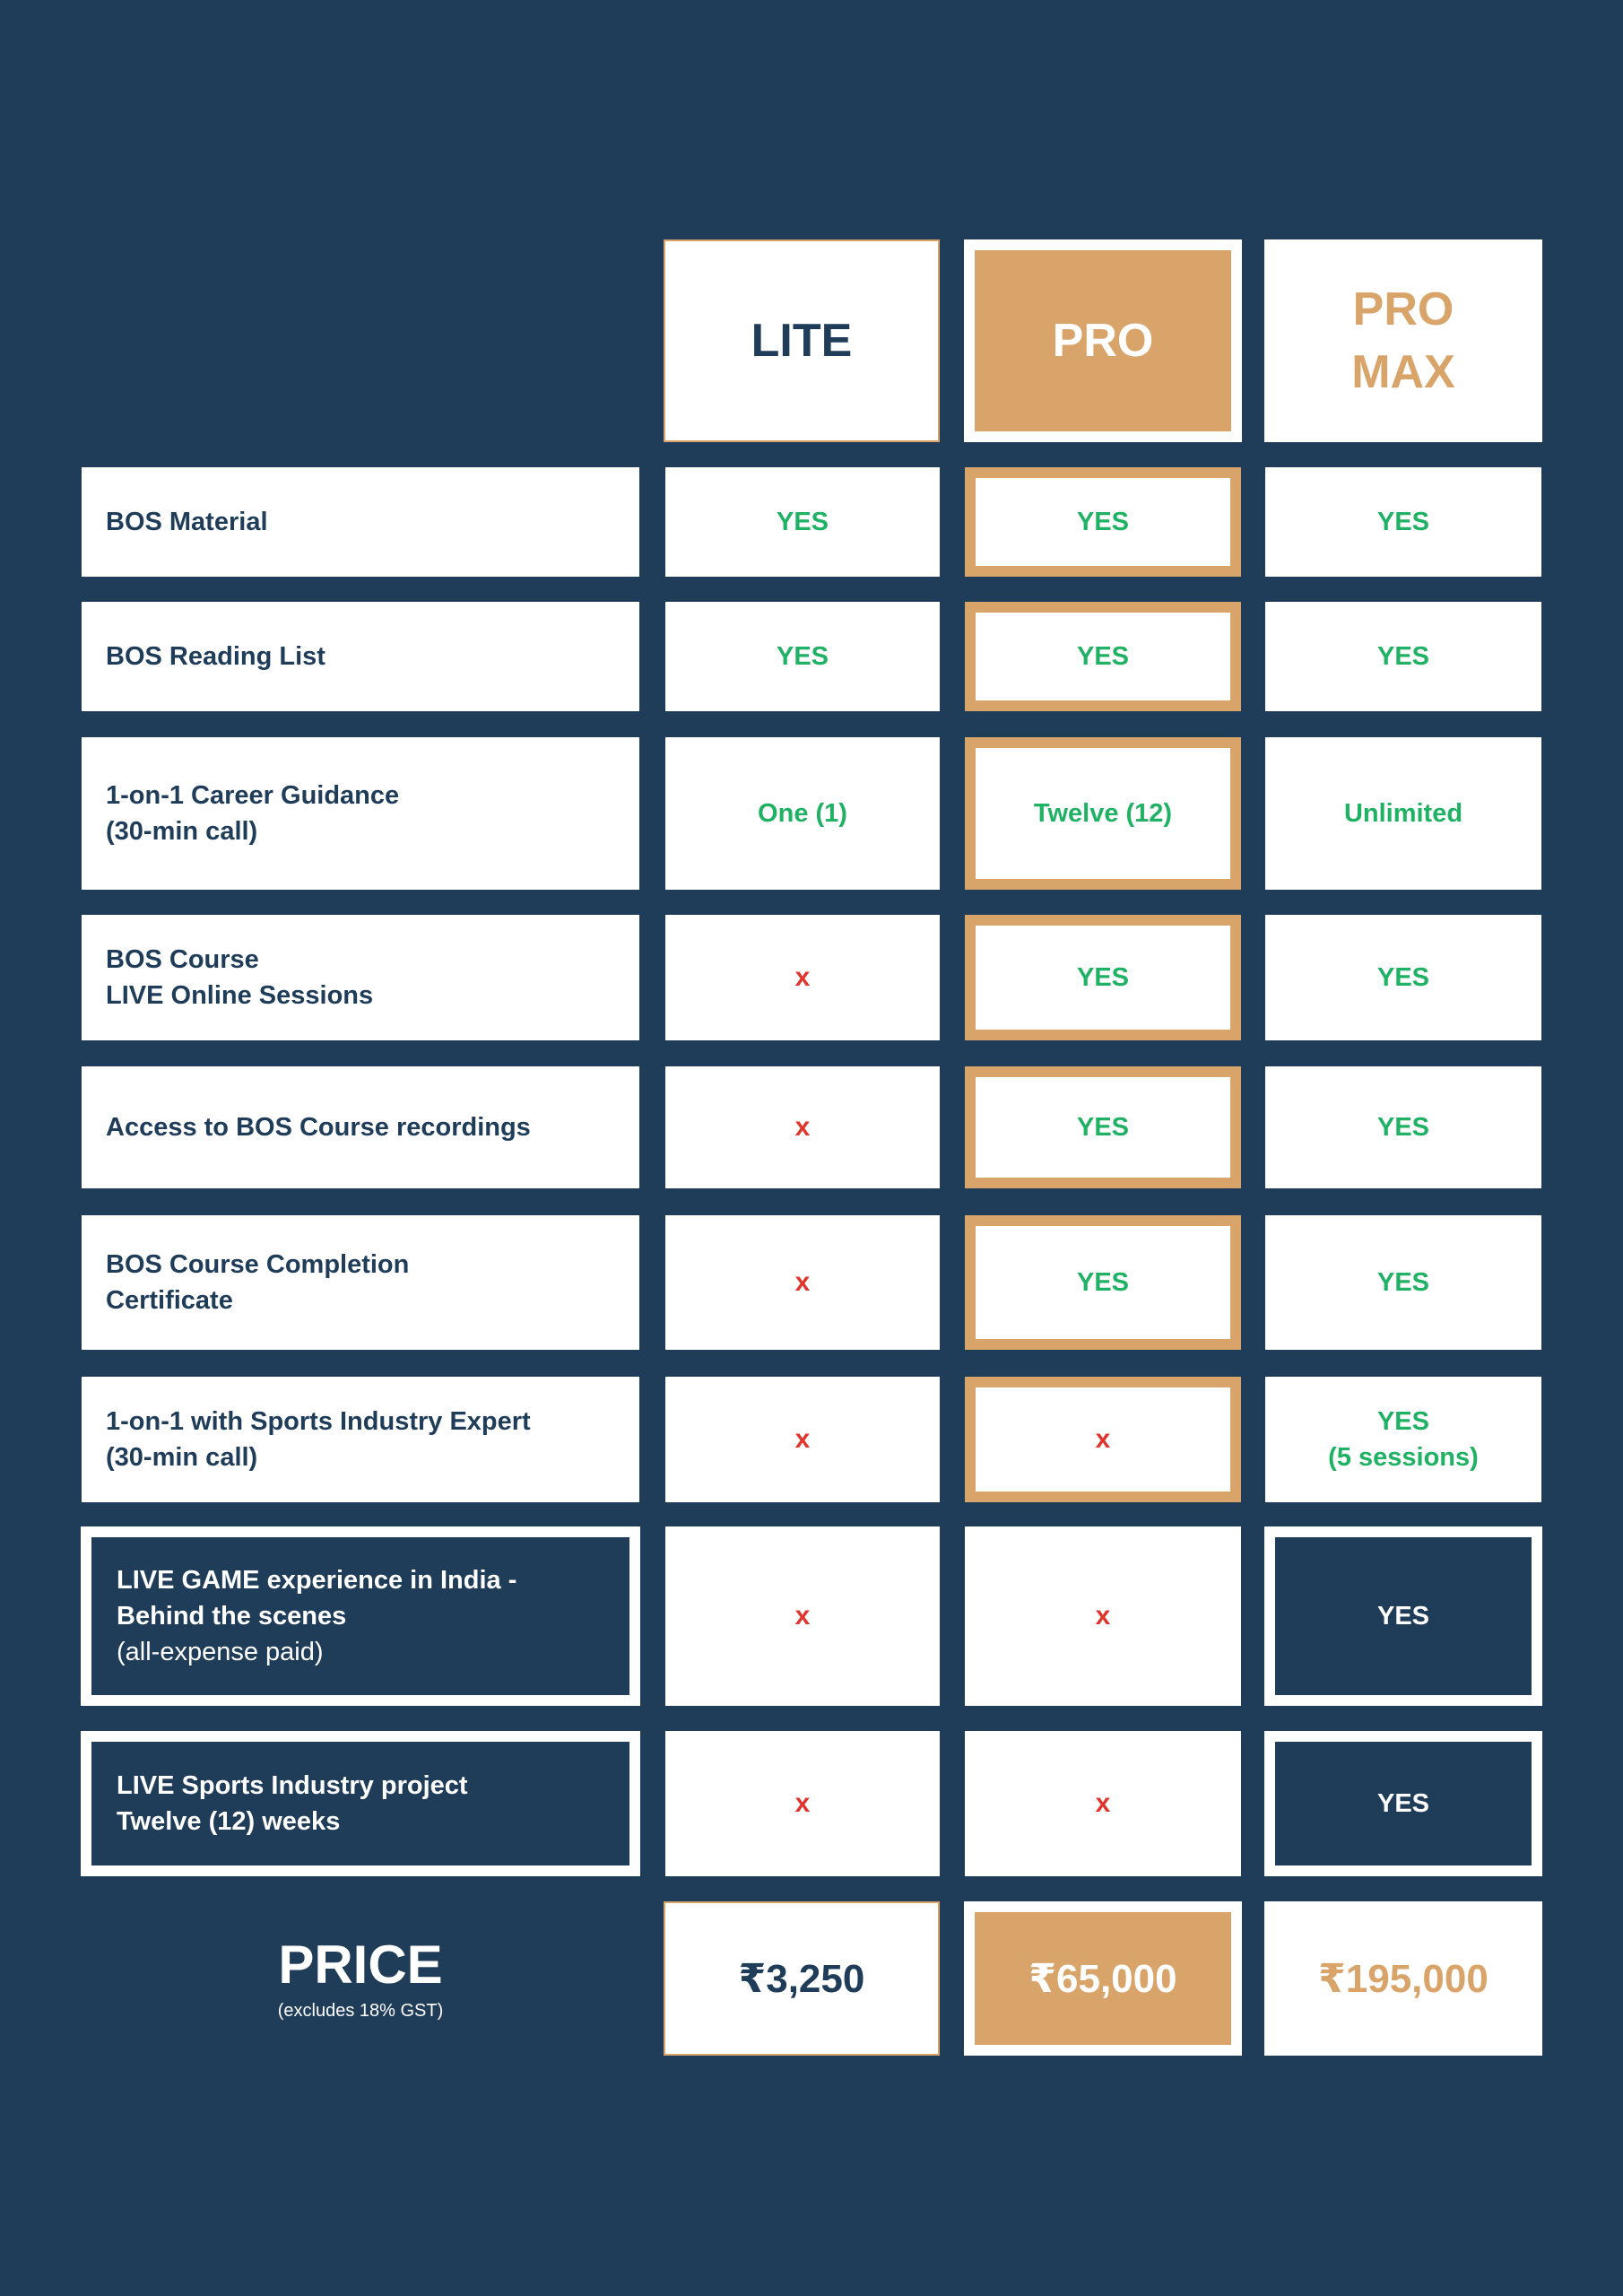 This screenshot has height=2296, width=1623. I want to click on lite-value: One (1), so click(802, 813).